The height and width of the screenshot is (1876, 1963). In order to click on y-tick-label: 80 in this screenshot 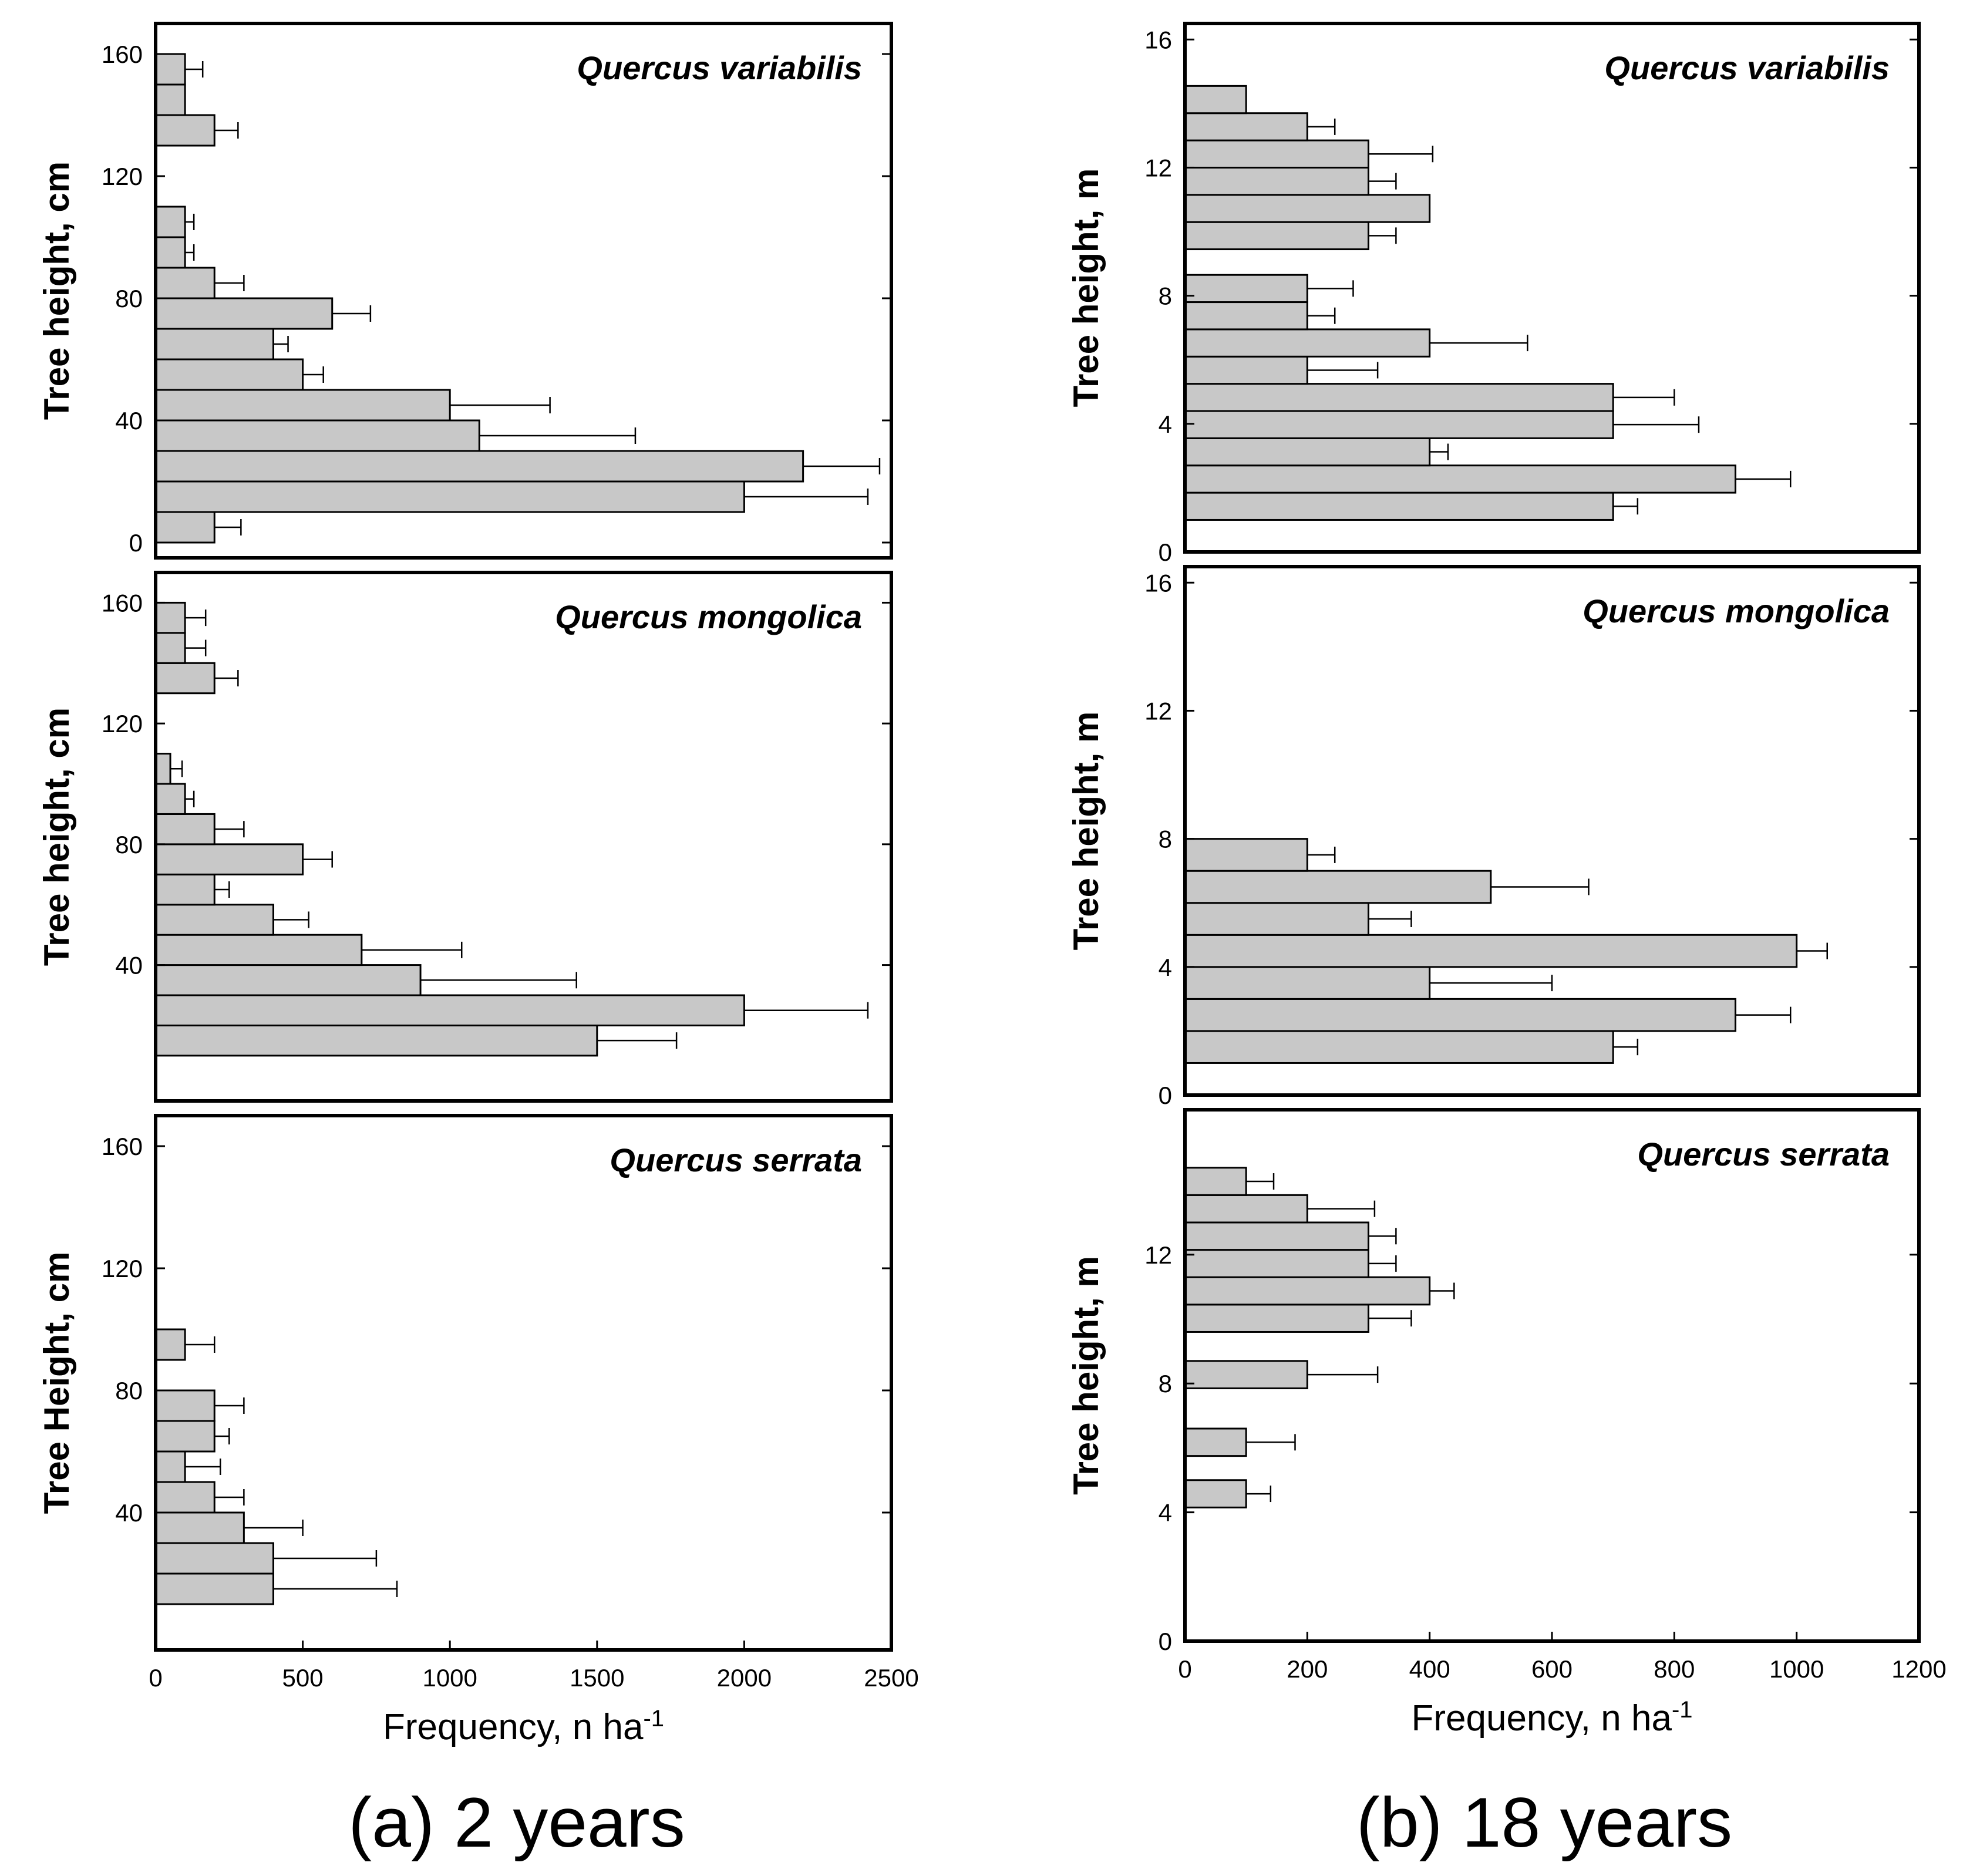, I will do `click(129, 844)`.